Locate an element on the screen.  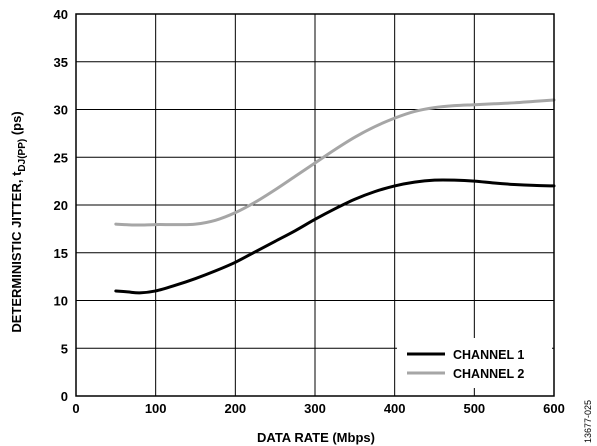
legend-box is located at coordinates (474, 363).